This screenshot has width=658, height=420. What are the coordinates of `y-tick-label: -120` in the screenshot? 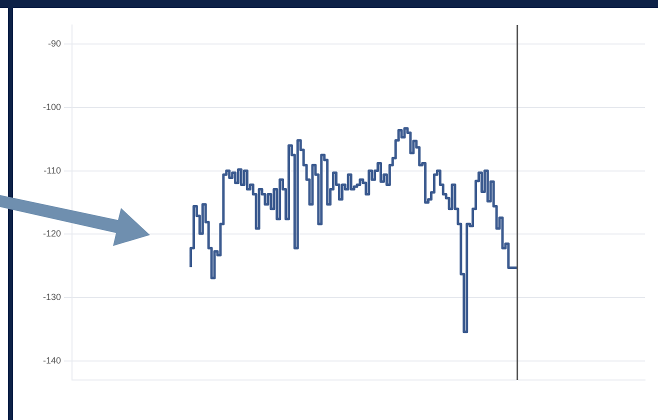 It's located at (52, 233).